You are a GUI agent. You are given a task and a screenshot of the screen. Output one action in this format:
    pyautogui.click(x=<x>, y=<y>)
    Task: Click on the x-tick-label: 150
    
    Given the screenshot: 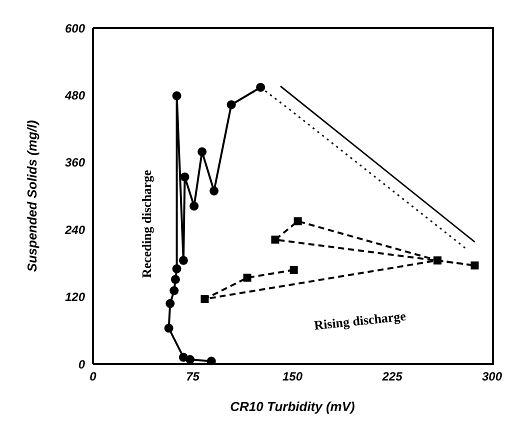 What is the action you would take?
    pyautogui.click(x=292, y=377)
    